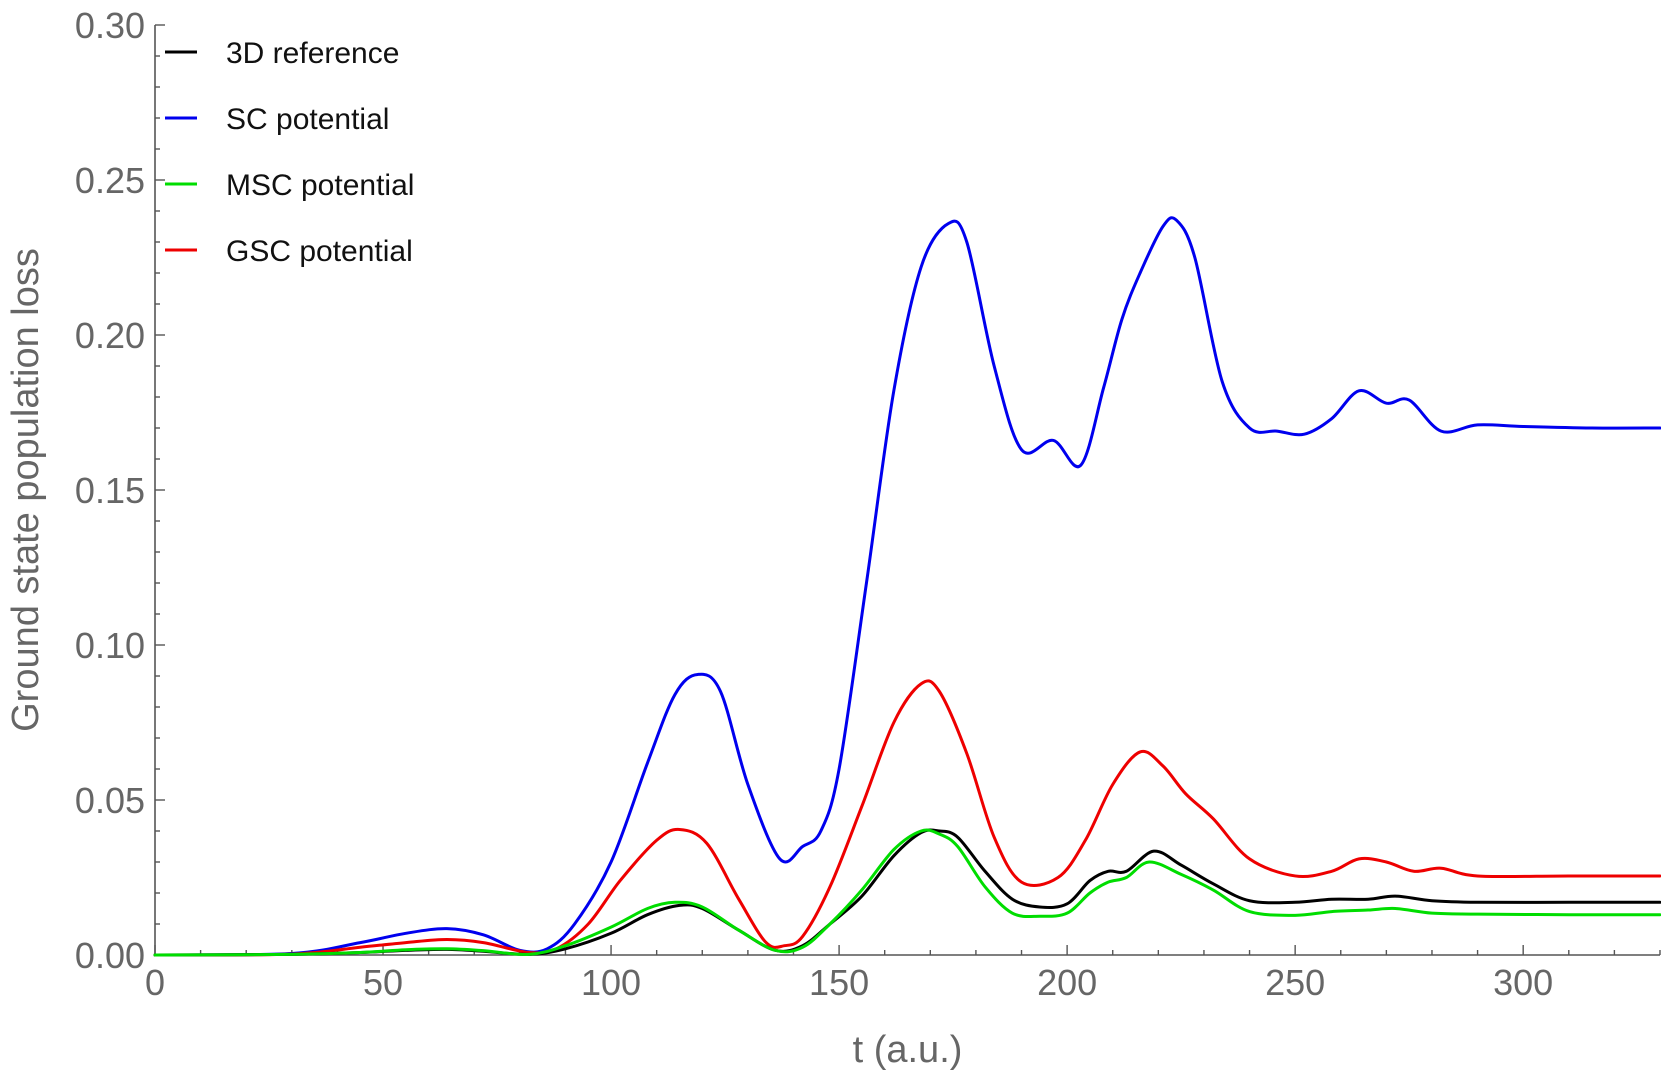 Image resolution: width=1661 pixels, height=1071 pixels. What do you see at coordinates (1295, 982) in the screenshot?
I see `x-tick-label: 250` at bounding box center [1295, 982].